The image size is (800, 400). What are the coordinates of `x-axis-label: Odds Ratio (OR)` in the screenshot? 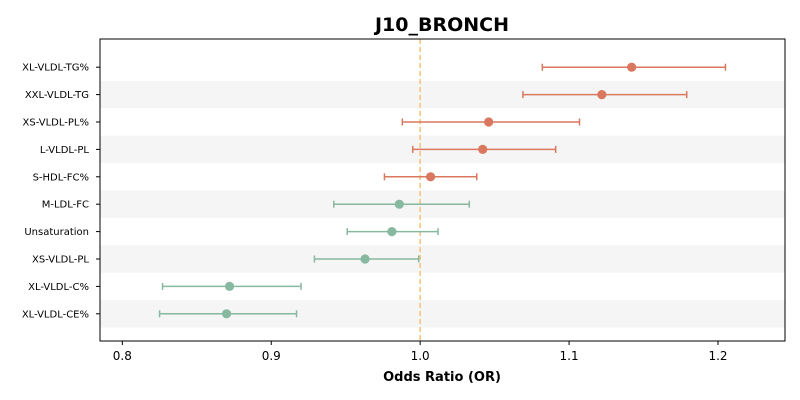 It's located at (442, 377).